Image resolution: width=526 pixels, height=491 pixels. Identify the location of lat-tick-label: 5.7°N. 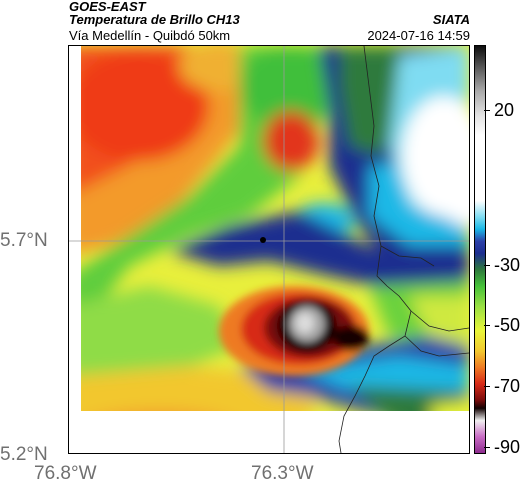
(24, 240).